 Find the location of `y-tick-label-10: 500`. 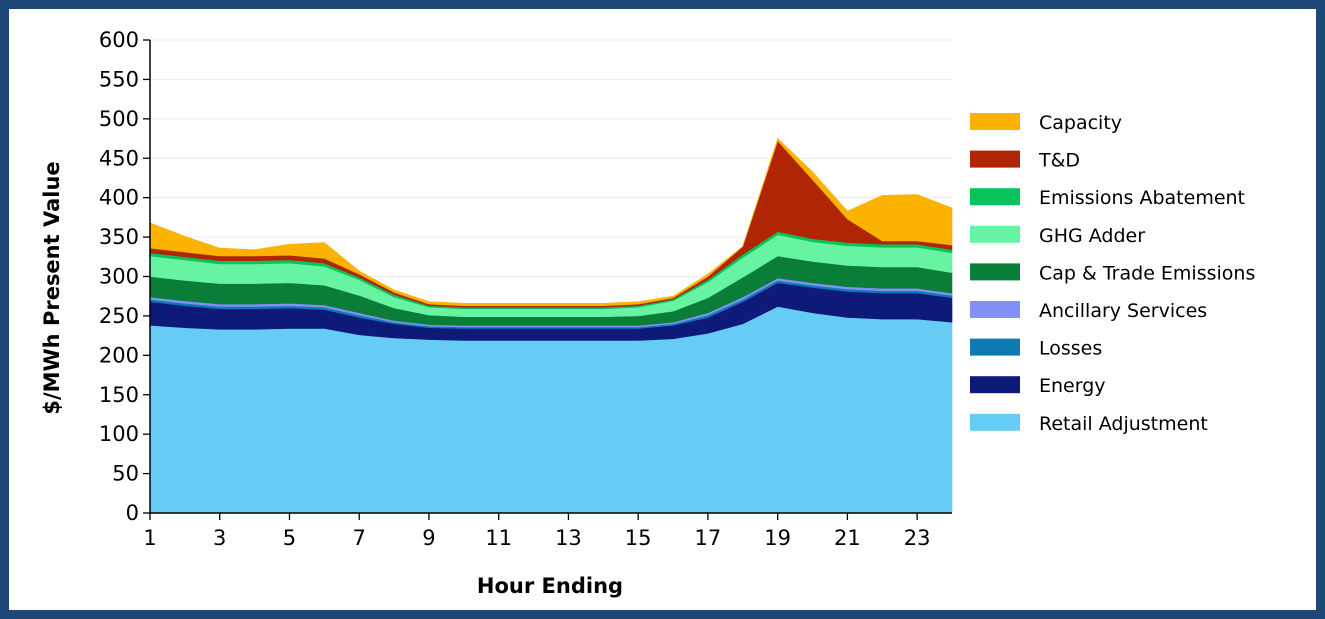

y-tick-label-10: 500 is located at coordinates (119, 119).